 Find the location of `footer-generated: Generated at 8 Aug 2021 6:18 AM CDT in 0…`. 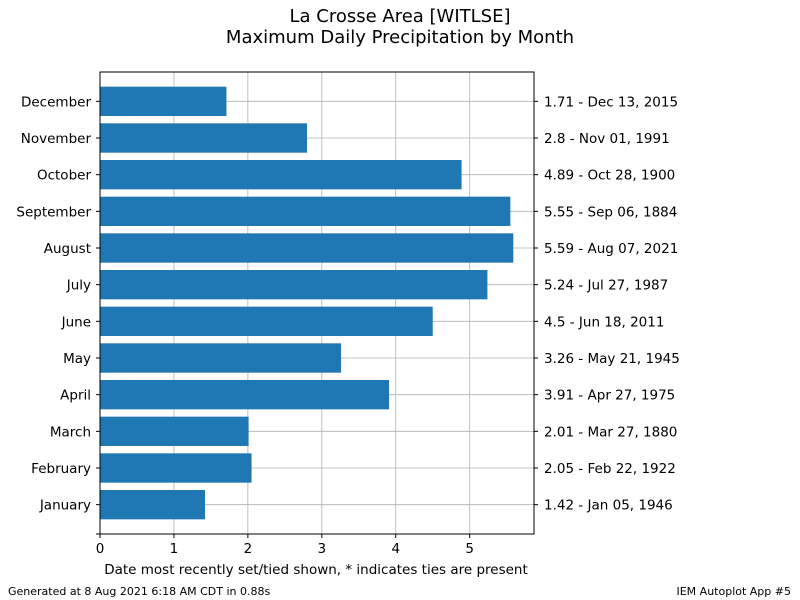

footer-generated: Generated at 8 Aug 2021 6:18 AM CDT in 0… is located at coordinates (139, 591).